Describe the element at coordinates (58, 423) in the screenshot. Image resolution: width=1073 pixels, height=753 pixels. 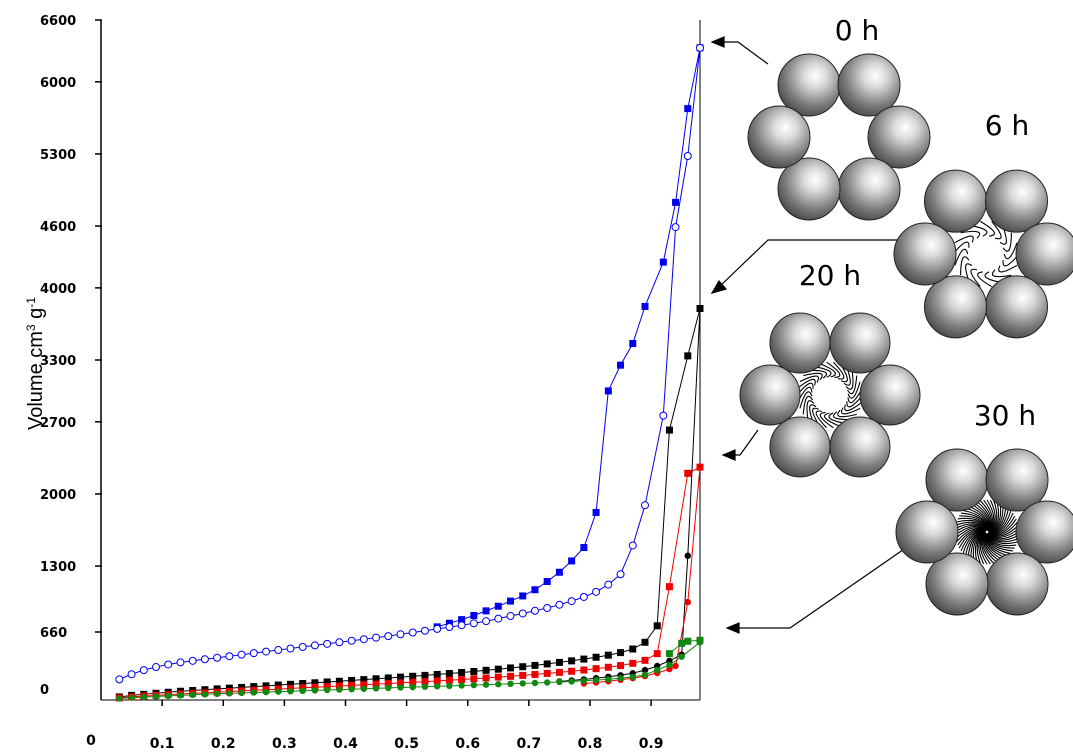
I see `y-tick-label: 2700` at that location.